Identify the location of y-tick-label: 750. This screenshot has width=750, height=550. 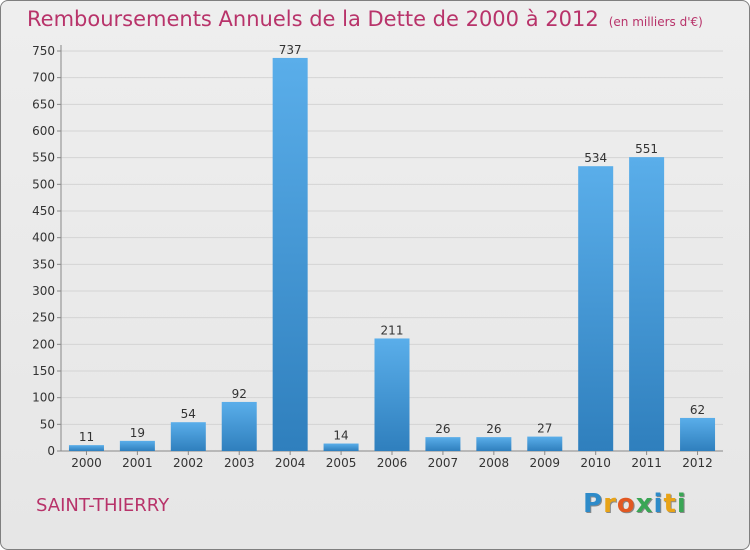
(43, 51).